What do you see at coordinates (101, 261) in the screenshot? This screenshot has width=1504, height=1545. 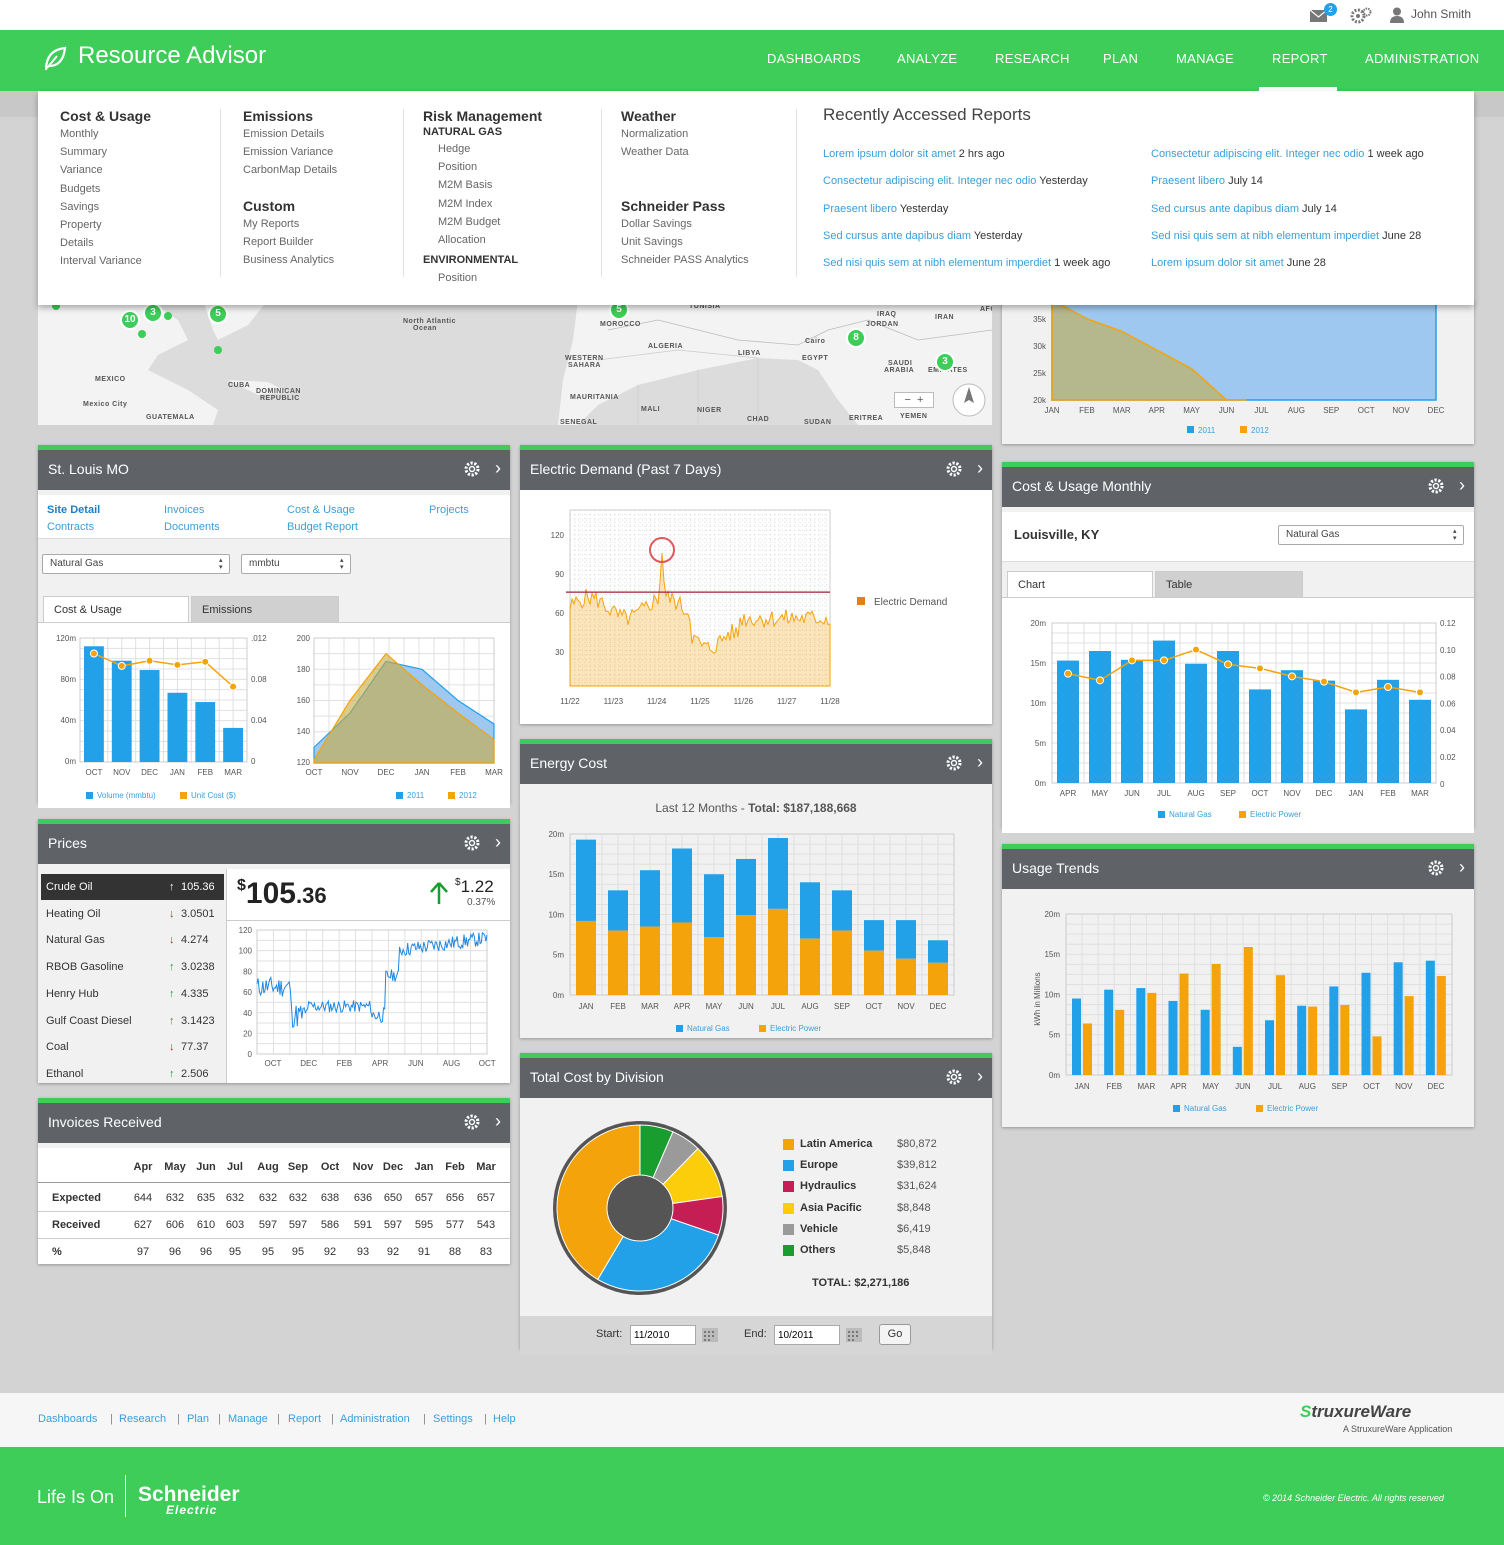 I see `menu-item: Interval Variance` at bounding box center [101, 261].